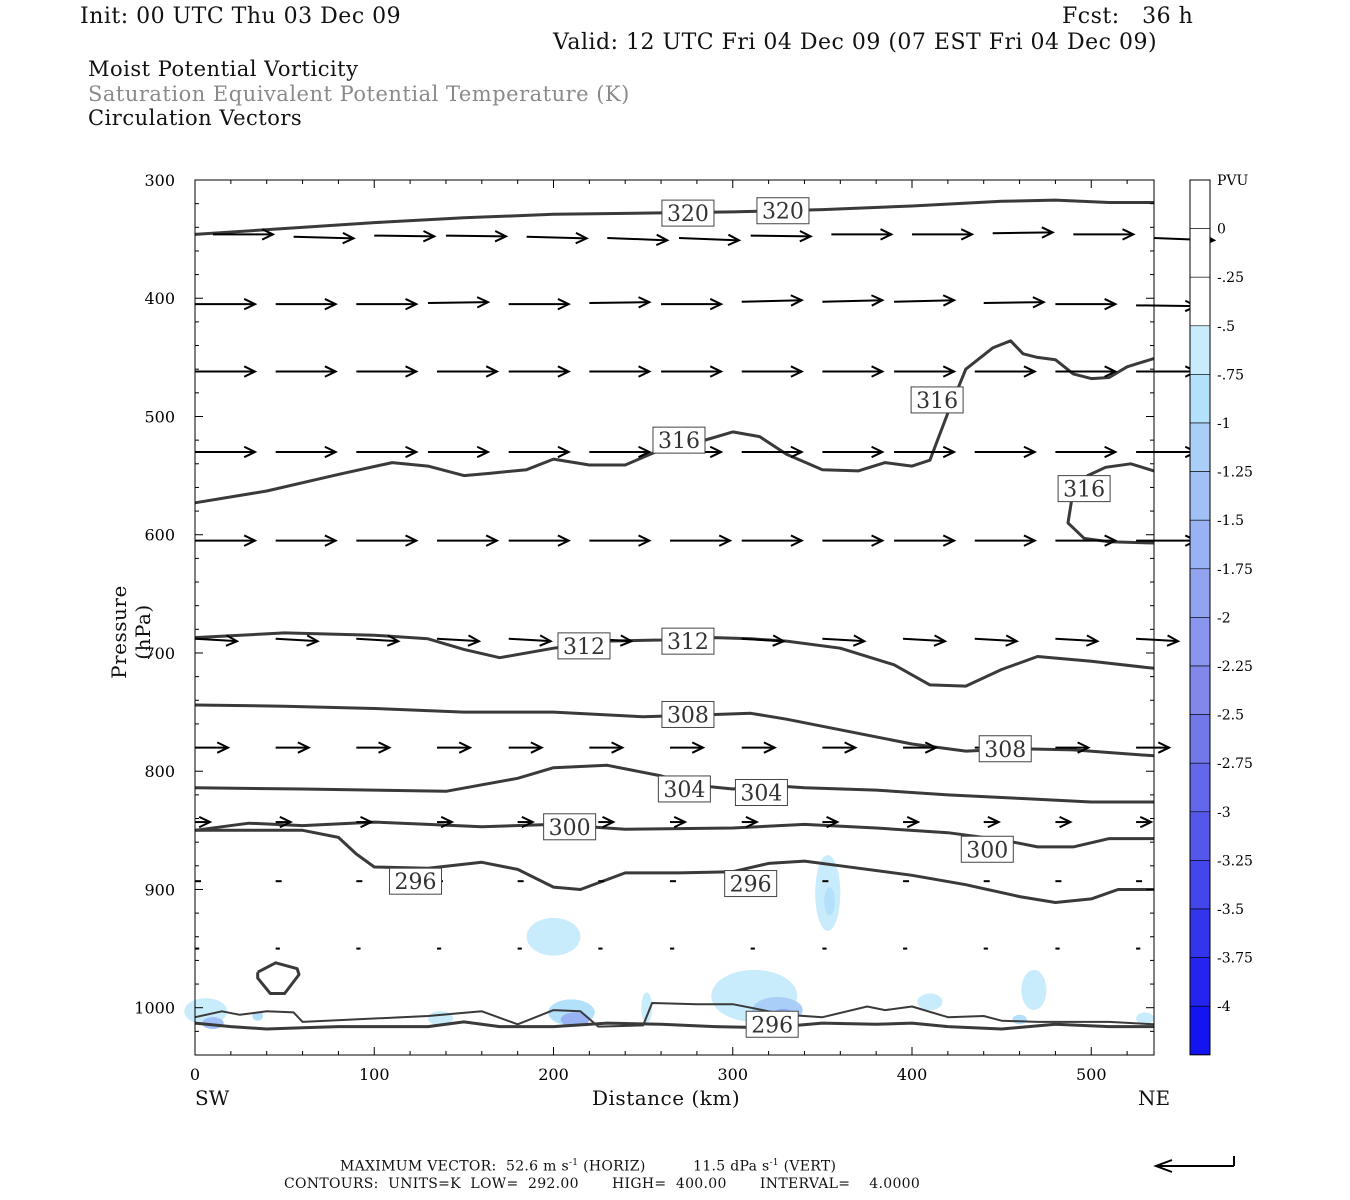 This screenshot has width=1350, height=1200. I want to click on field-title-vectors: Circulation Vectors, so click(195, 118).